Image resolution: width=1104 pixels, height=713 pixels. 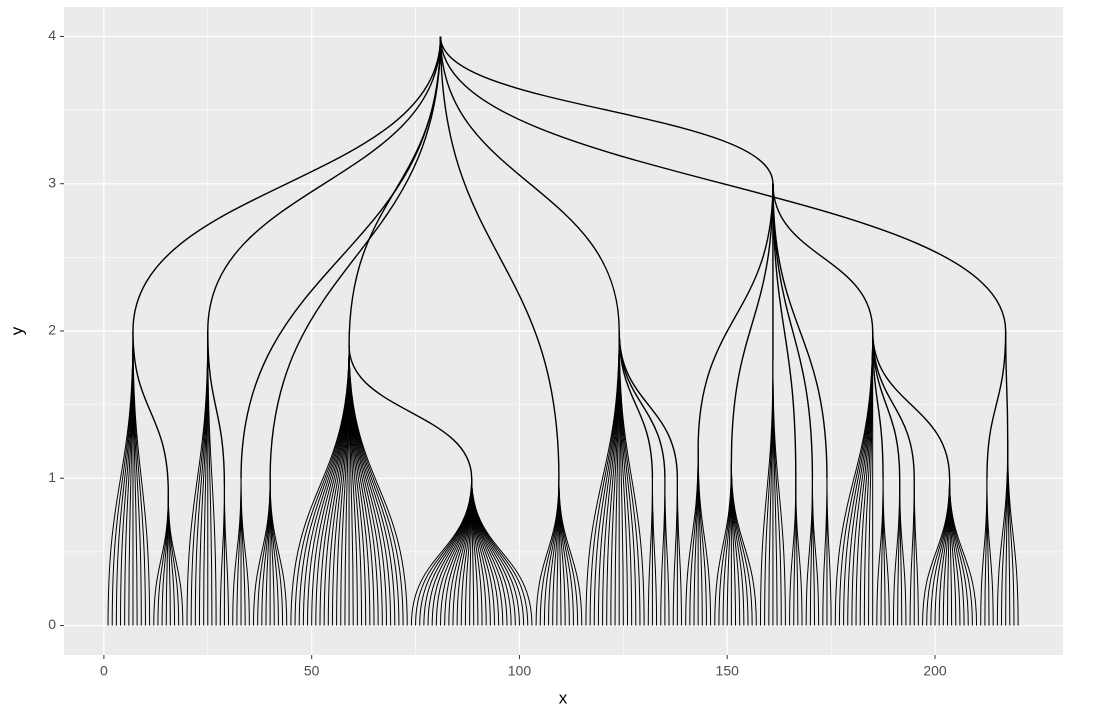 What do you see at coordinates (563, 697) in the screenshot?
I see `x-axis-title: x` at bounding box center [563, 697].